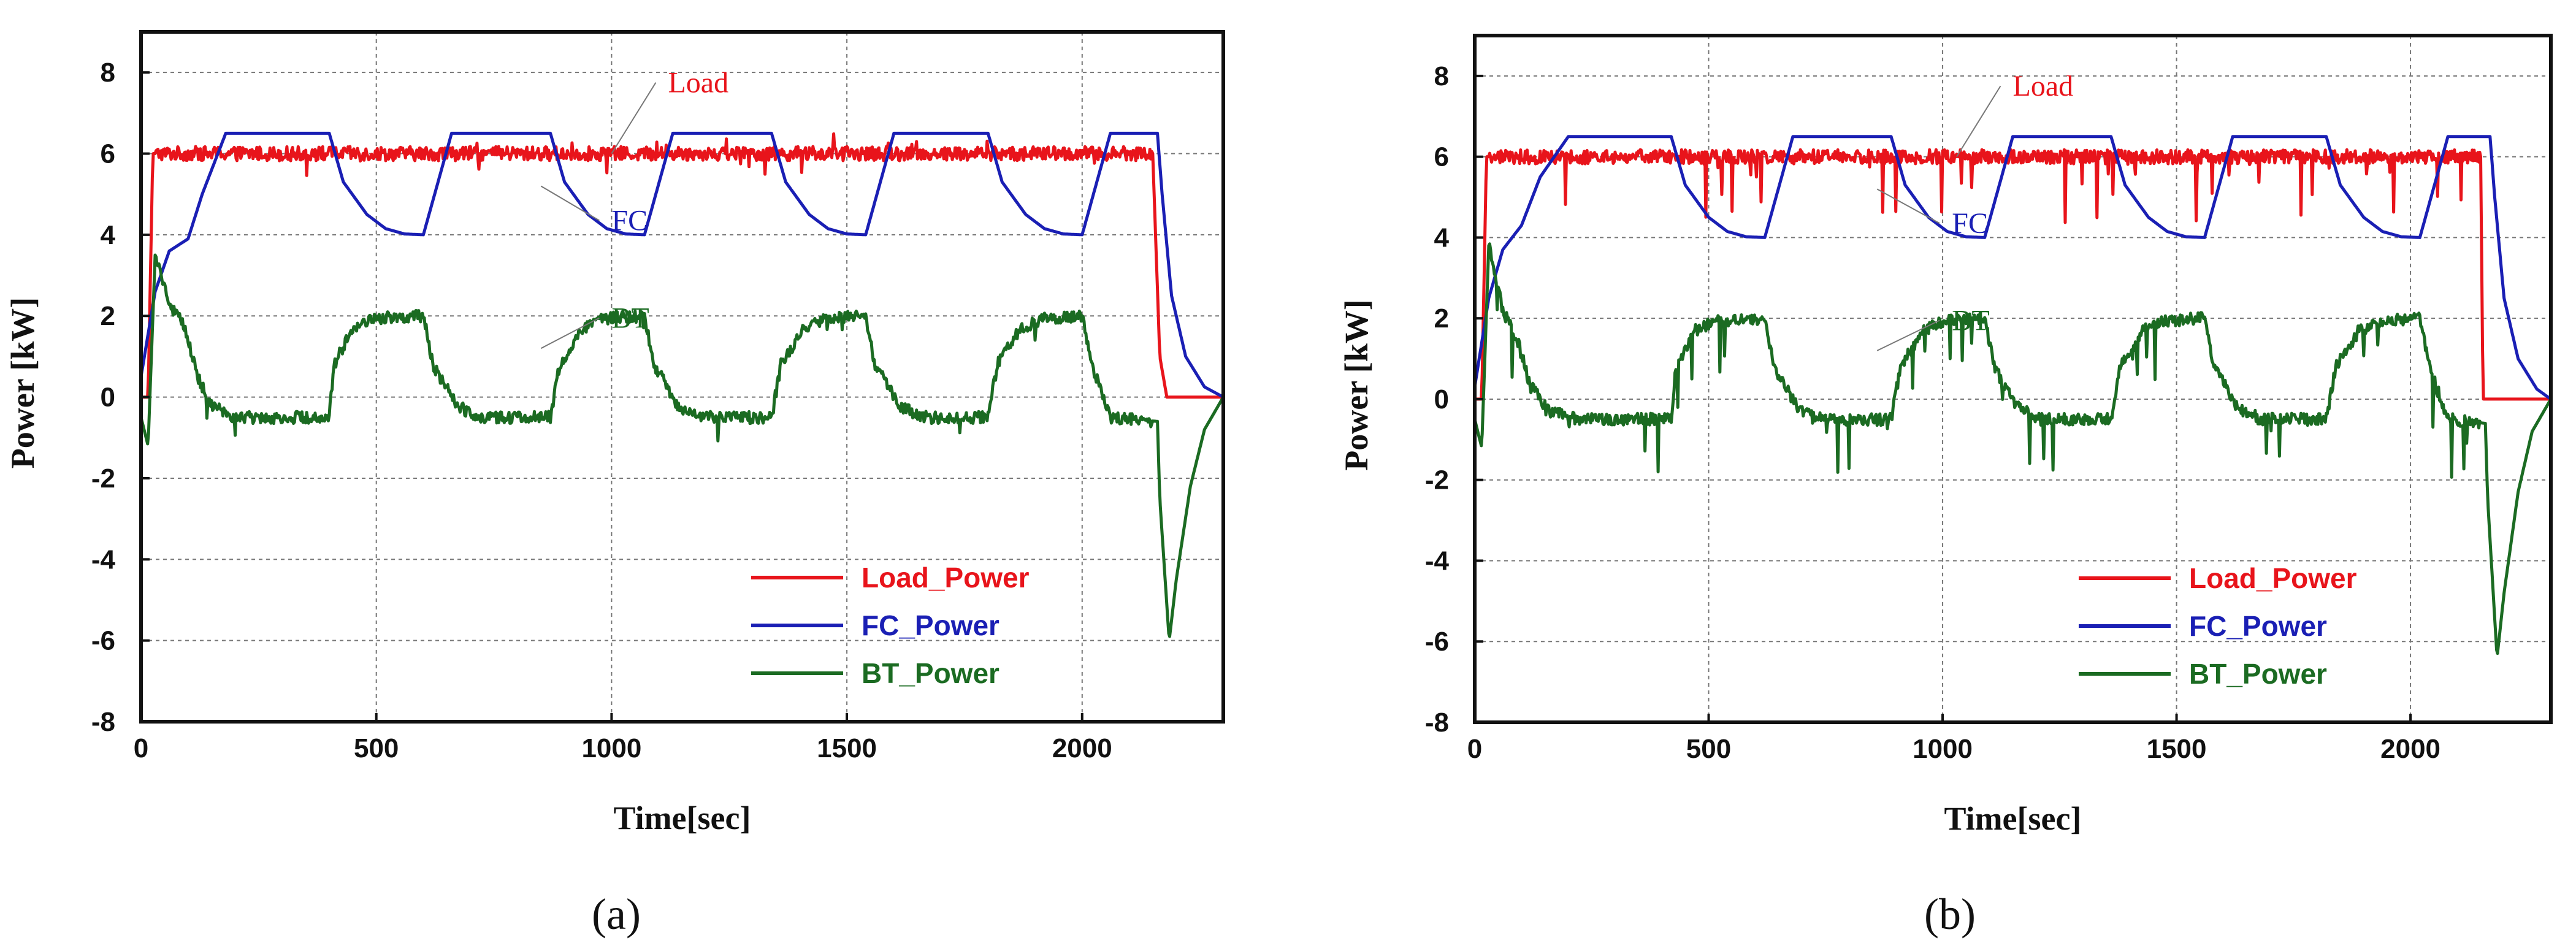 This screenshot has width=2576, height=951. What do you see at coordinates (1950, 914) in the screenshot?
I see `panel-label: (b)` at bounding box center [1950, 914].